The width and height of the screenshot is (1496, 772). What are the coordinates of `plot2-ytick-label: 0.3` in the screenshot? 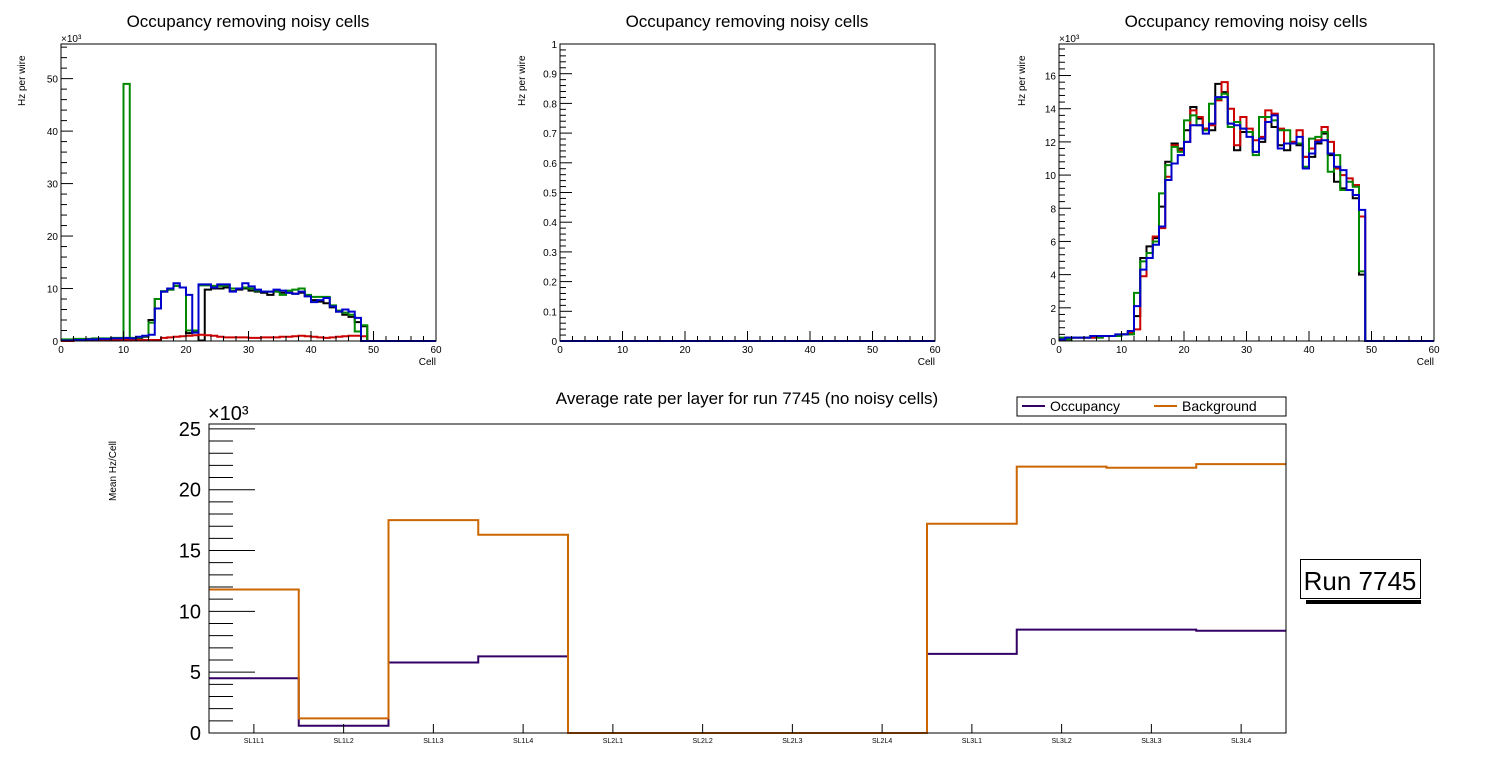 It's located at (550, 253).